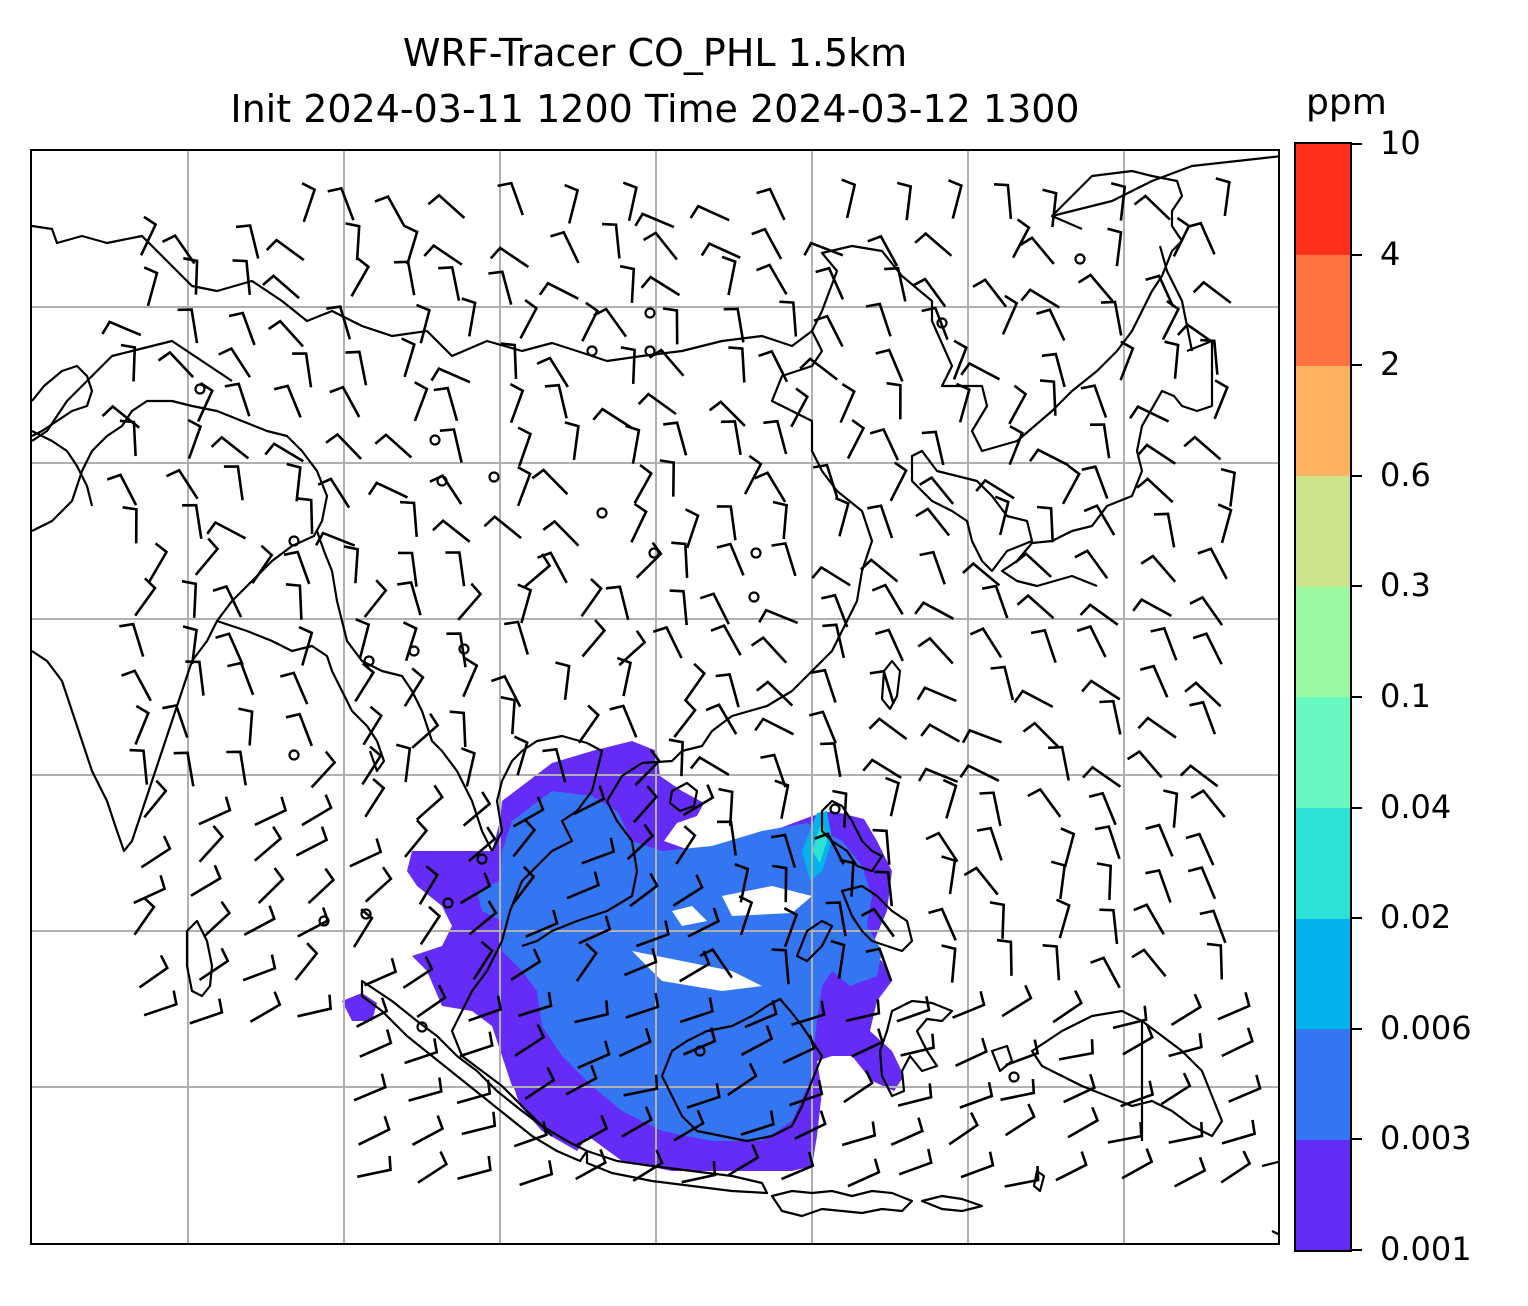 Image resolution: width=1528 pixels, height=1306 pixels. What do you see at coordinates (972, 511) in the screenshot?
I see `coastline-korea` at bounding box center [972, 511].